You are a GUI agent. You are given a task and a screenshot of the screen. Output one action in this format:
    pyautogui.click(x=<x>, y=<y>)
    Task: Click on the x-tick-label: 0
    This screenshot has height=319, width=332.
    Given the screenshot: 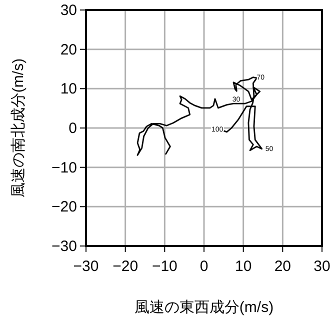 What is the action you would take?
    pyautogui.click(x=204, y=266)
    